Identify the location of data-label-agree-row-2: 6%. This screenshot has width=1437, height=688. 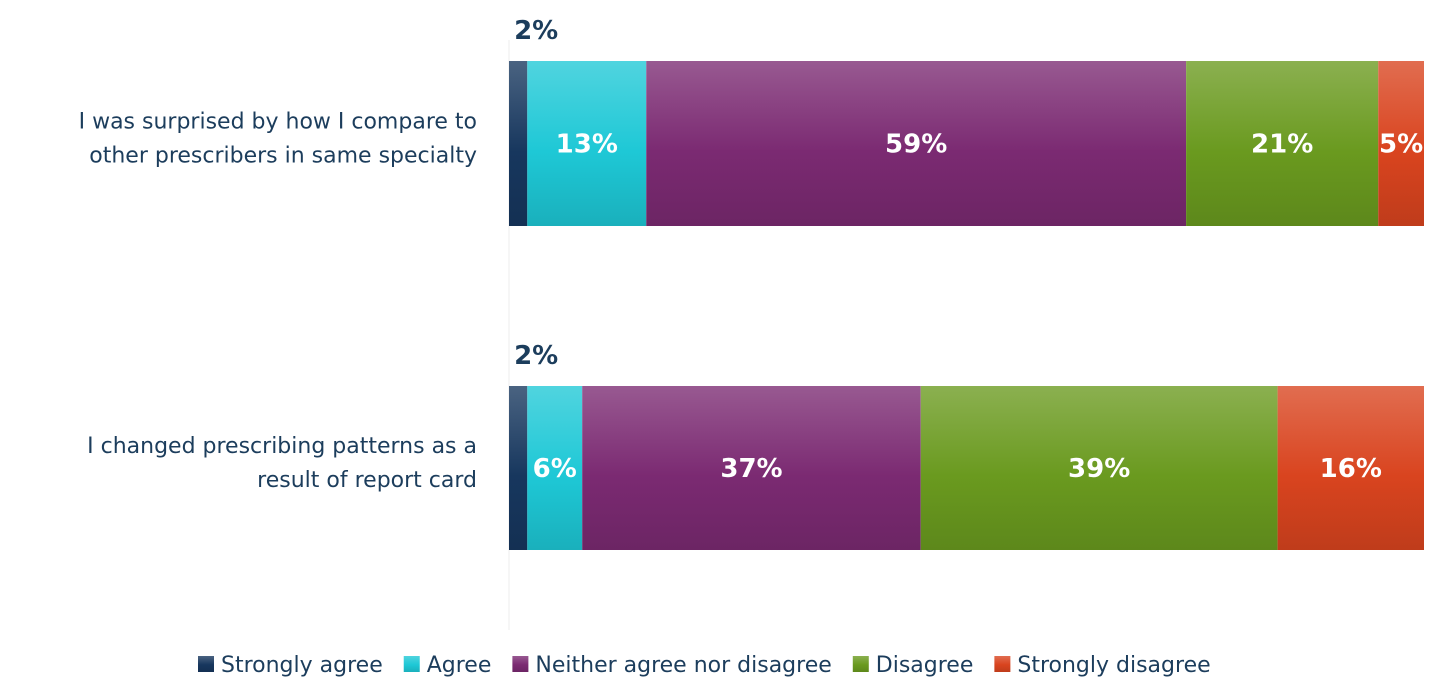
(555, 469).